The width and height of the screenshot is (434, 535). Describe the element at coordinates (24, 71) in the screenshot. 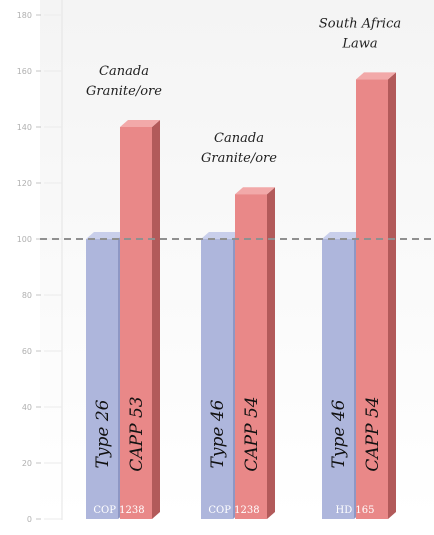

I see `y-tick-label: 160` at that location.